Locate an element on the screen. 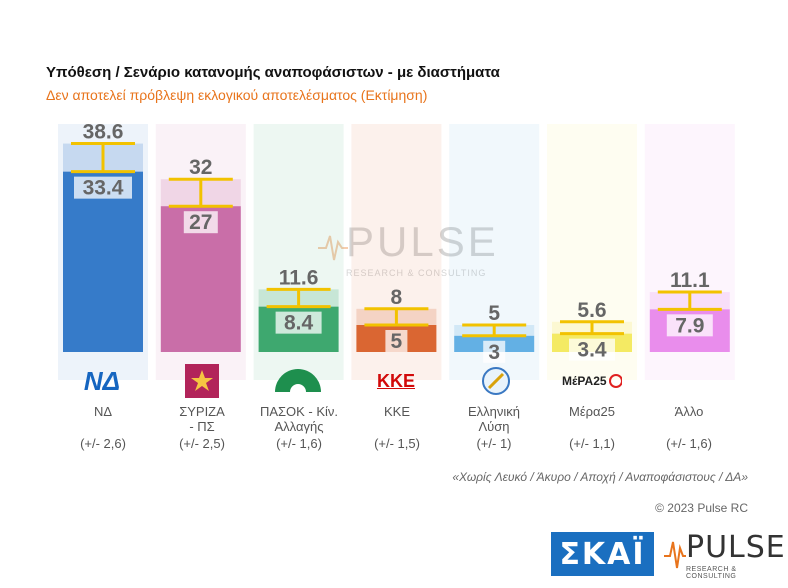 The width and height of the screenshot is (788, 588). data-label-high-elliniki-lysi: 5 is located at coordinates (494, 313).